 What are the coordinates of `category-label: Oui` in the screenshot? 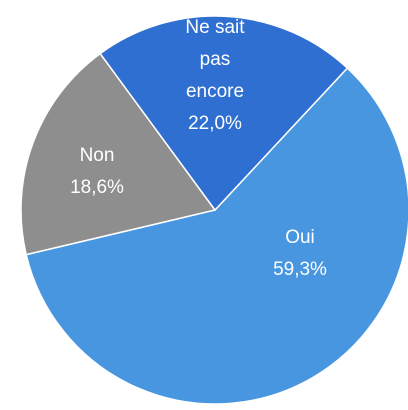 It's located at (300, 237).